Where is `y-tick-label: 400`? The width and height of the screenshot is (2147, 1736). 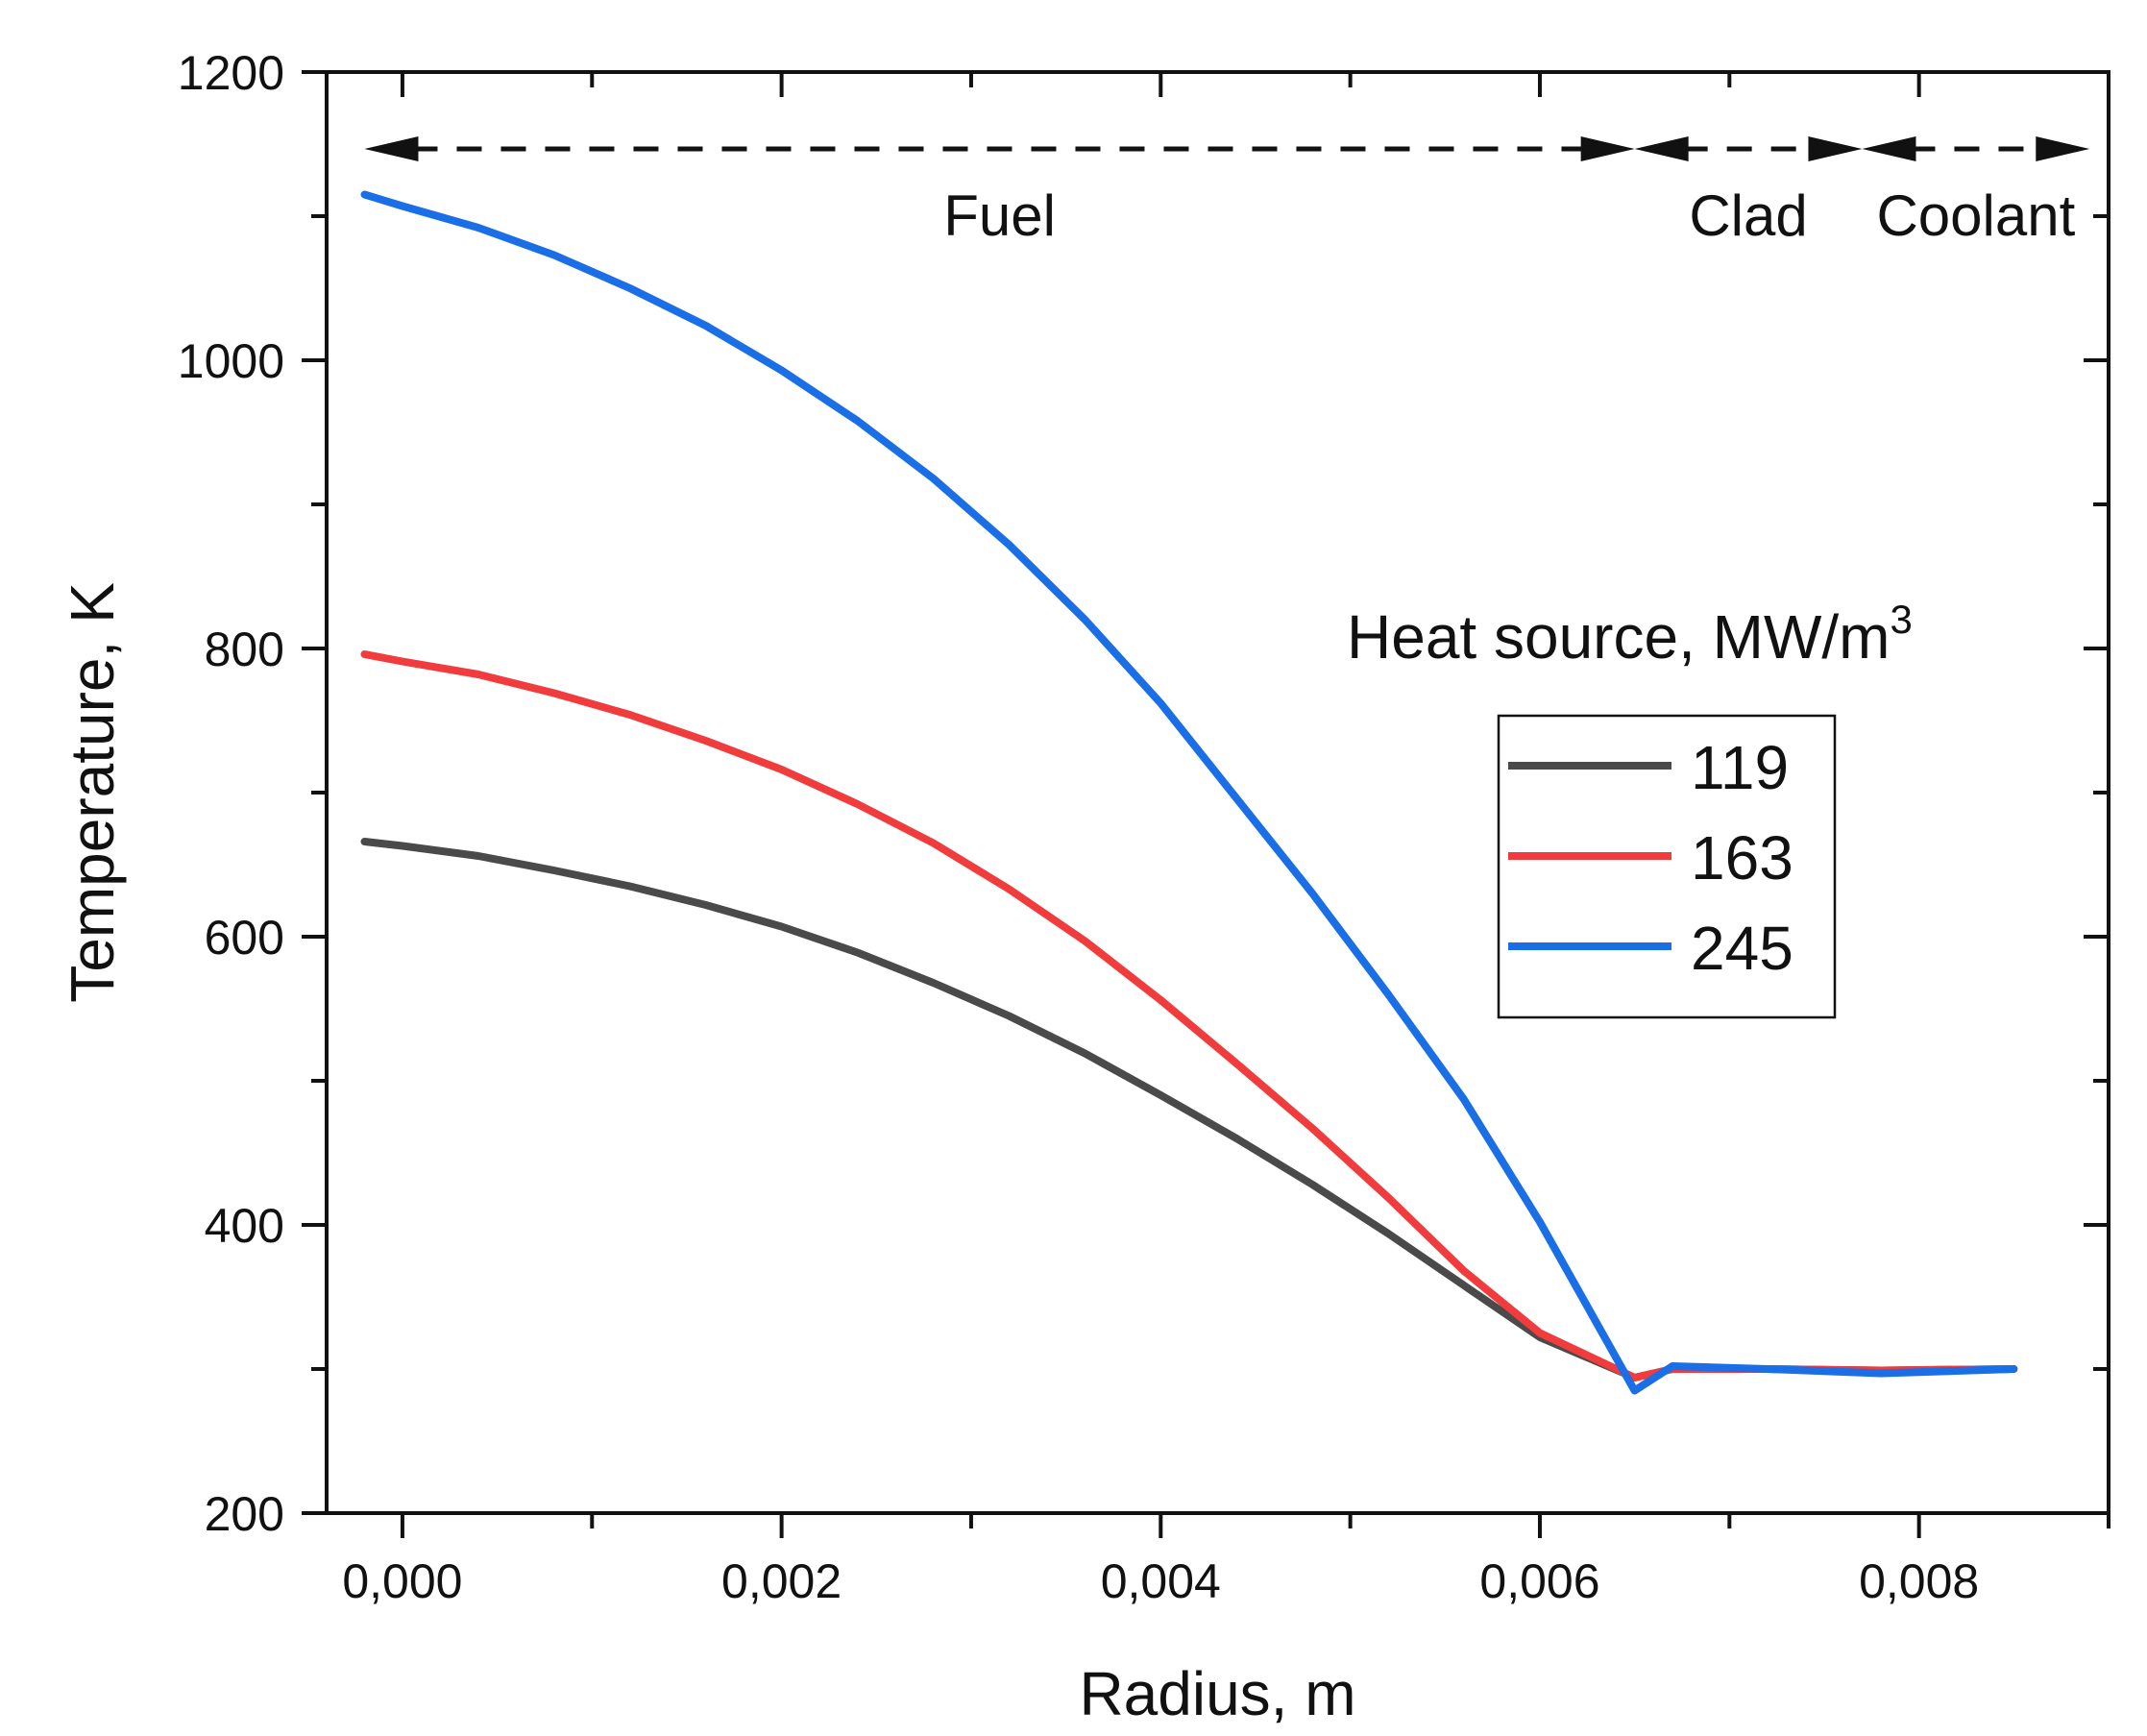
y-tick-label: 400 is located at coordinates (244, 1226).